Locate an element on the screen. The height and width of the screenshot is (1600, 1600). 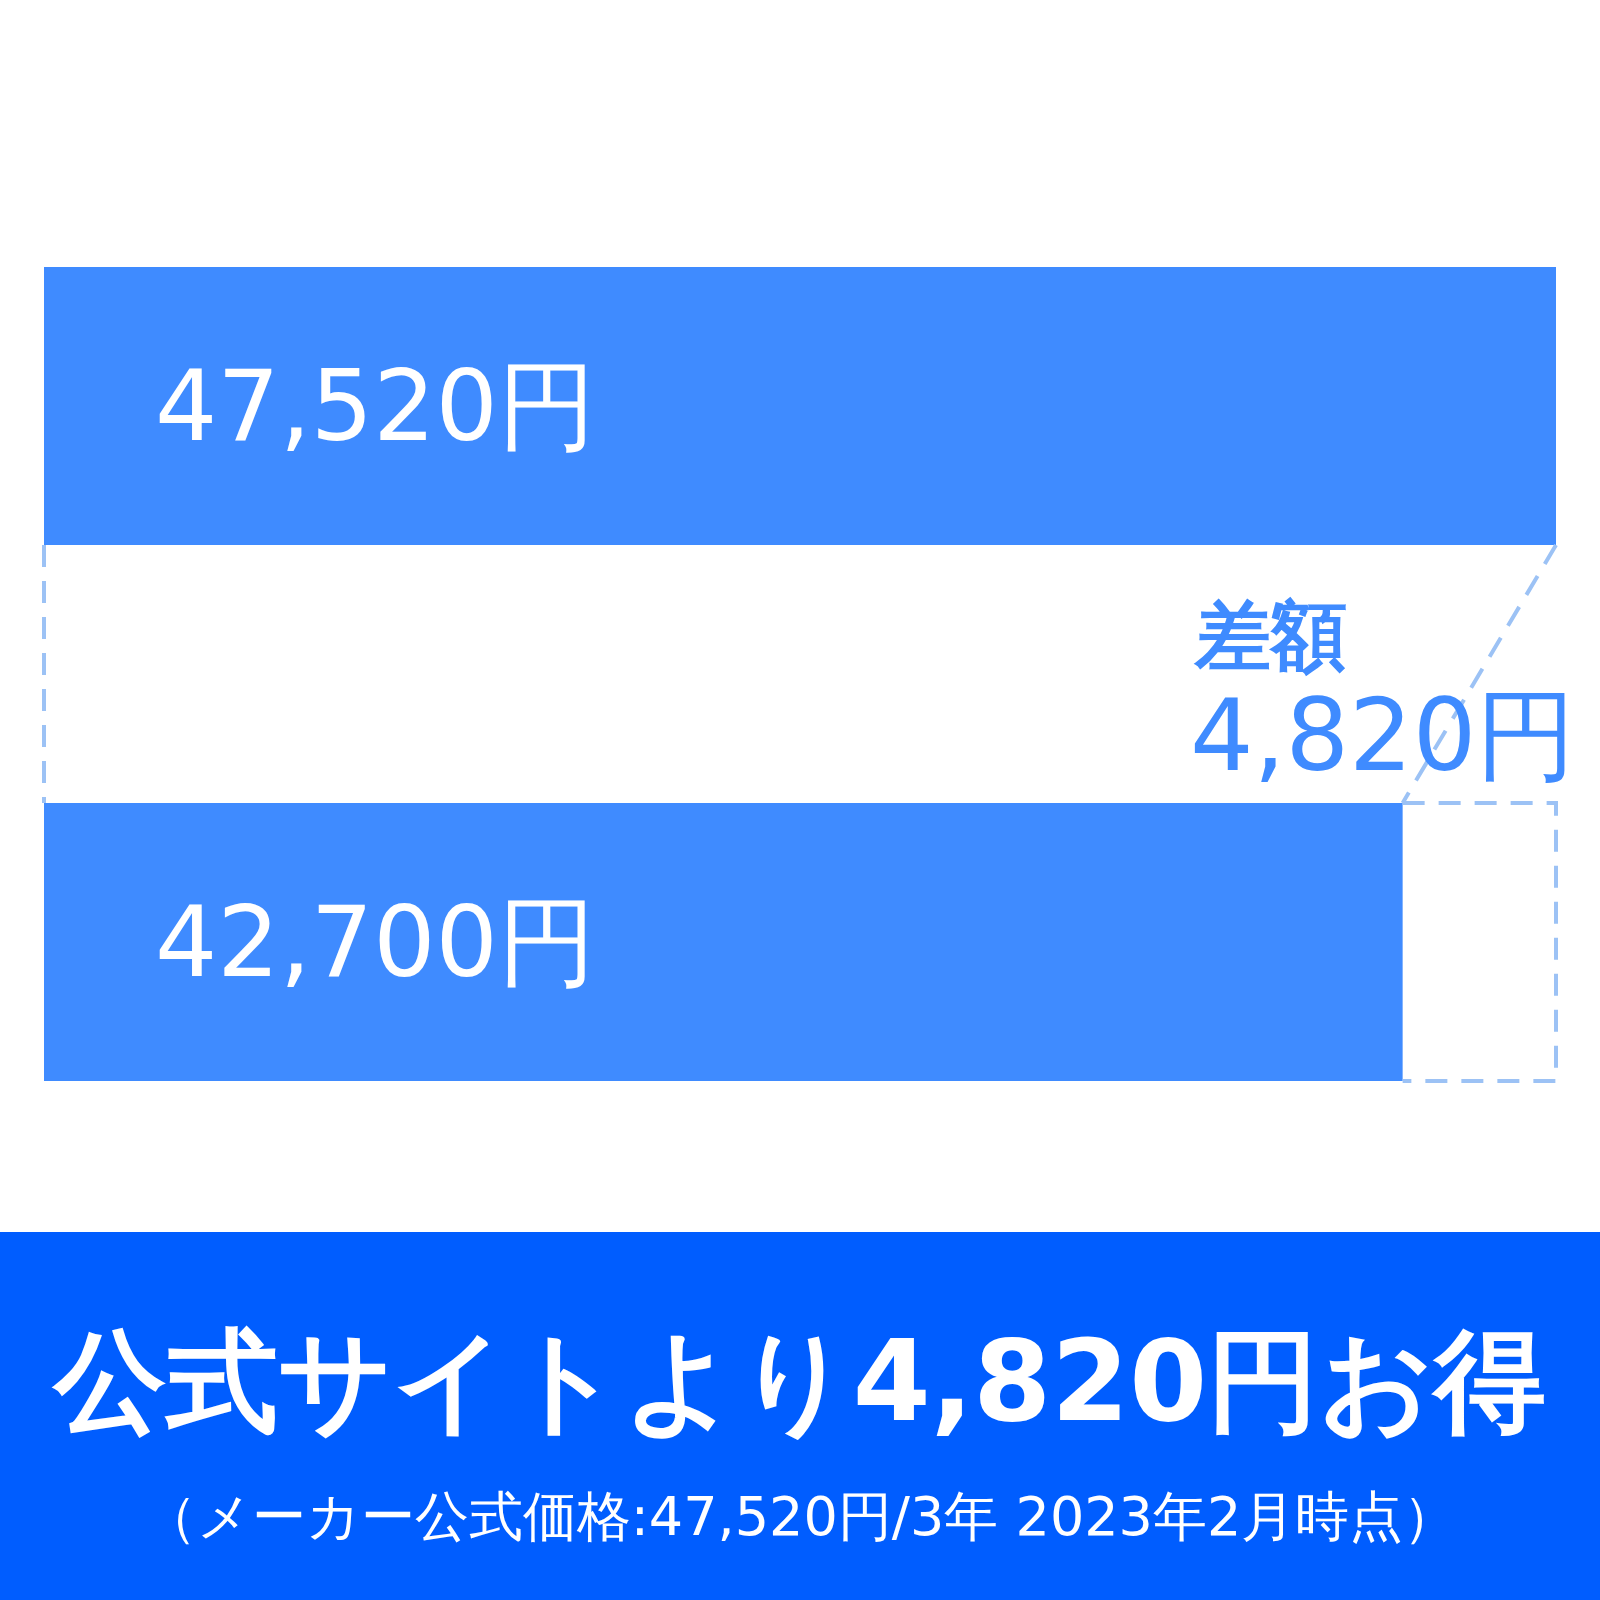
data-label: 42,700円 is located at coordinates (375, 942).